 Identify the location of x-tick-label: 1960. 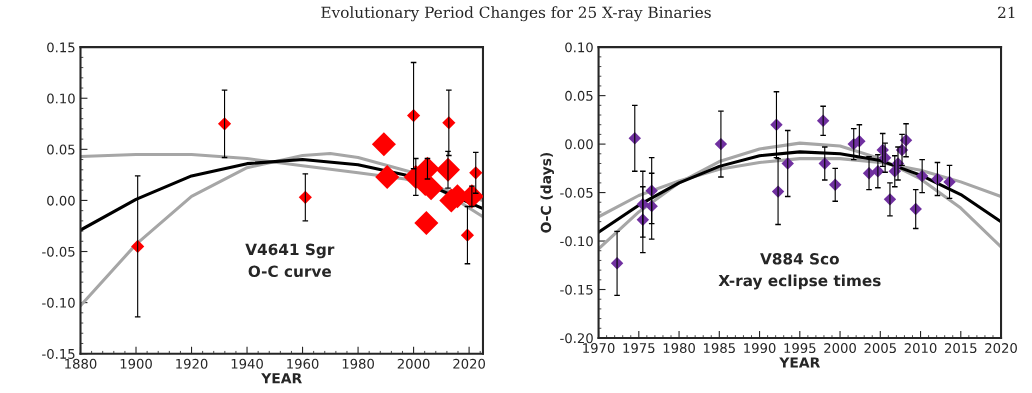
(303, 363).